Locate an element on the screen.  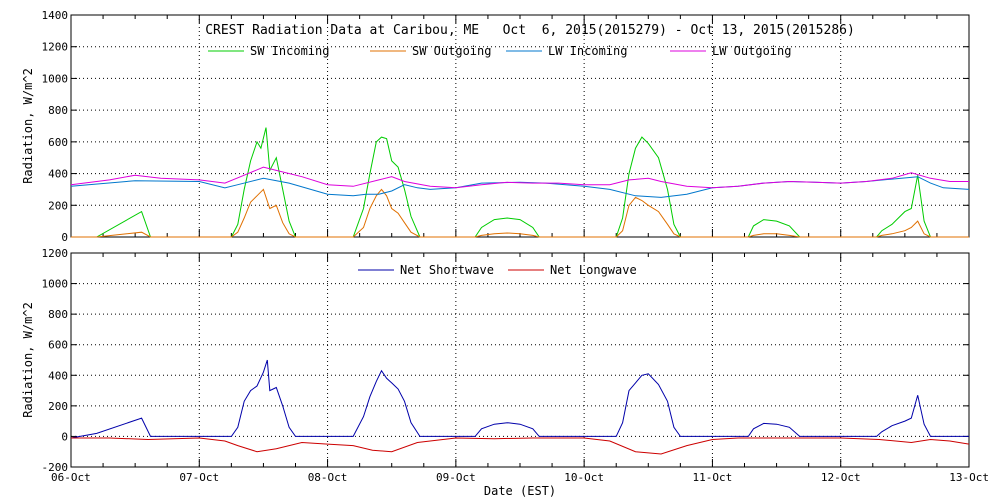
legend-item: SW Incoming is located at coordinates (268, 51).